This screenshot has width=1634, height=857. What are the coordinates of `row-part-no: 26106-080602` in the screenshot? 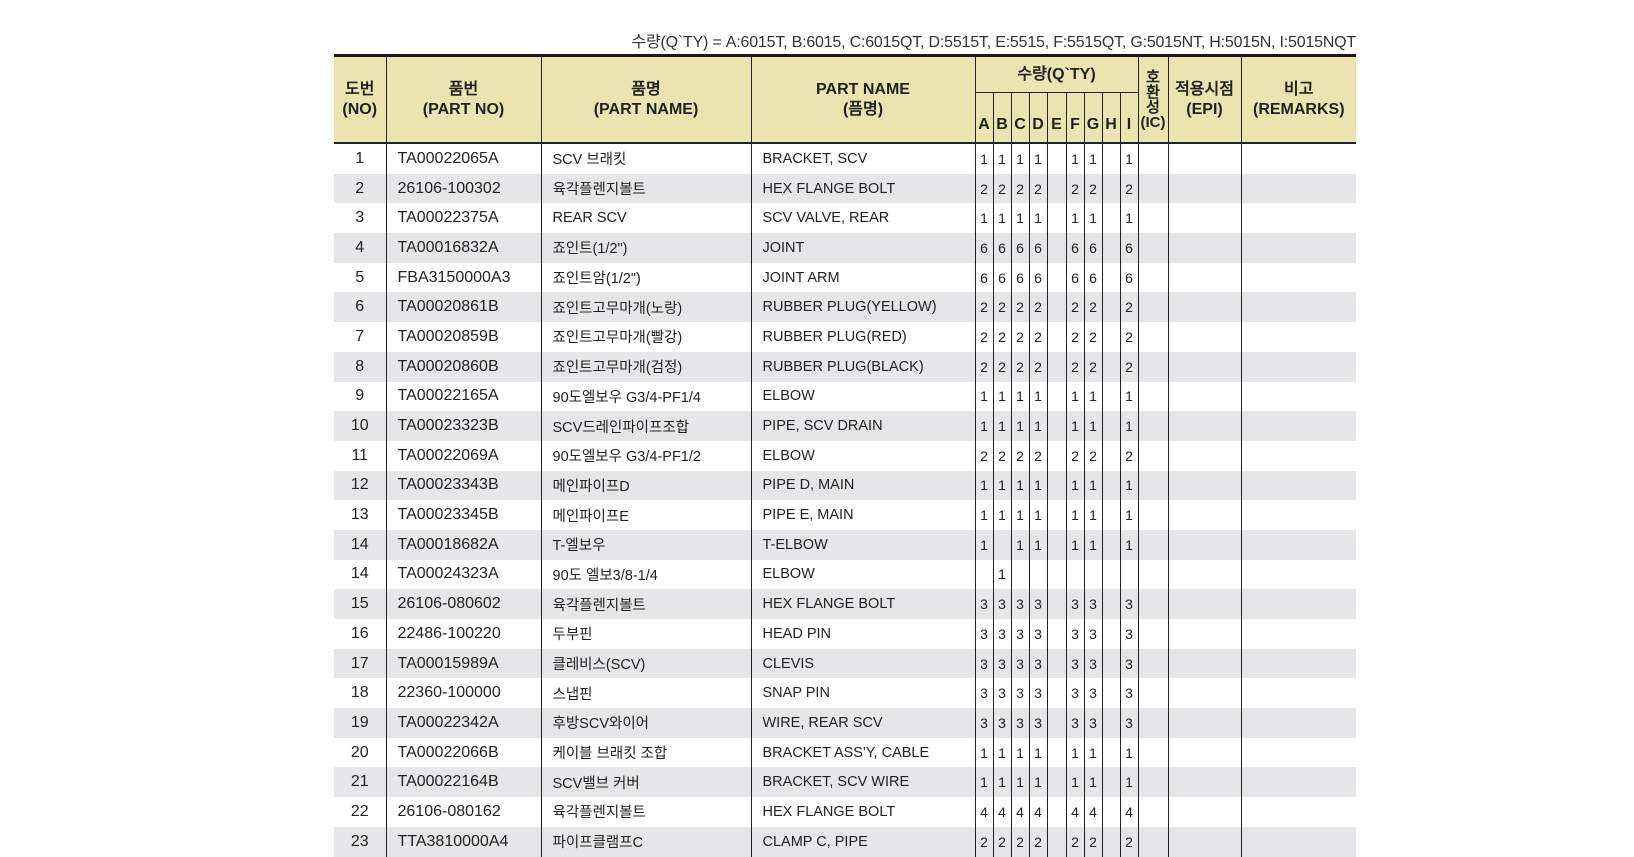 It's located at (463, 604).